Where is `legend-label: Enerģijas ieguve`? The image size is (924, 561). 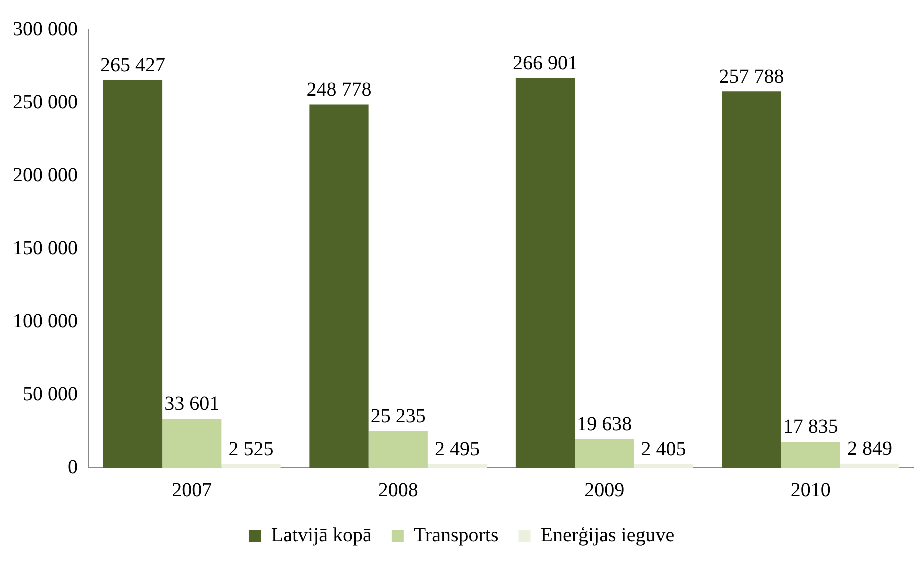
legend-label: Enerģijas ieguve is located at coordinates (607, 535).